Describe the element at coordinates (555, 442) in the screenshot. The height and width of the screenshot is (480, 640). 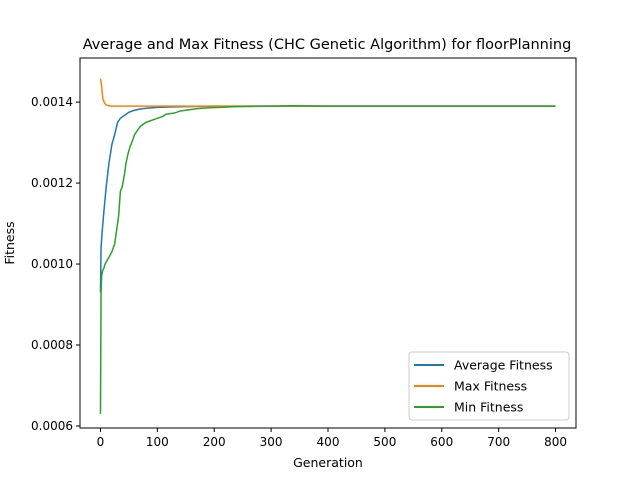
I see `x-tick-label: 800` at that location.